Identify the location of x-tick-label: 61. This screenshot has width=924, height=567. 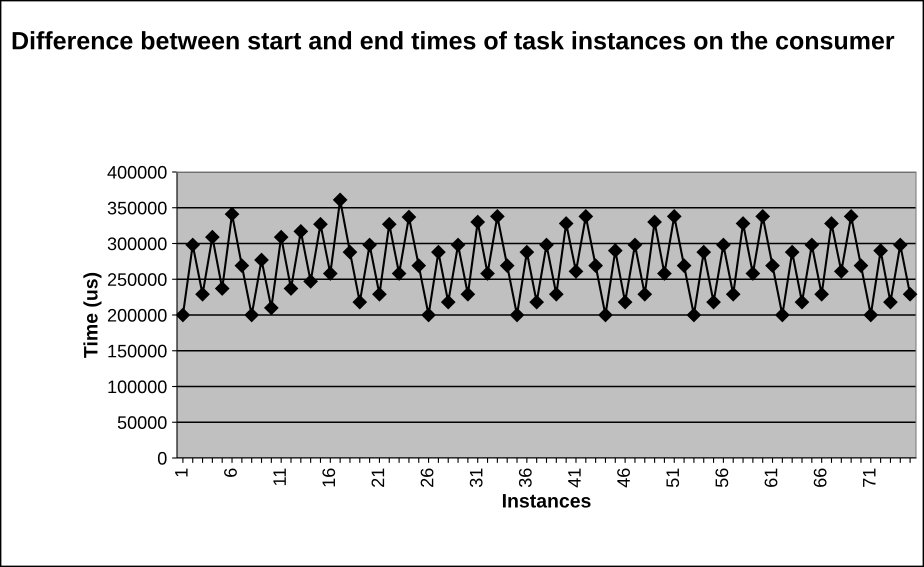
(771, 477).